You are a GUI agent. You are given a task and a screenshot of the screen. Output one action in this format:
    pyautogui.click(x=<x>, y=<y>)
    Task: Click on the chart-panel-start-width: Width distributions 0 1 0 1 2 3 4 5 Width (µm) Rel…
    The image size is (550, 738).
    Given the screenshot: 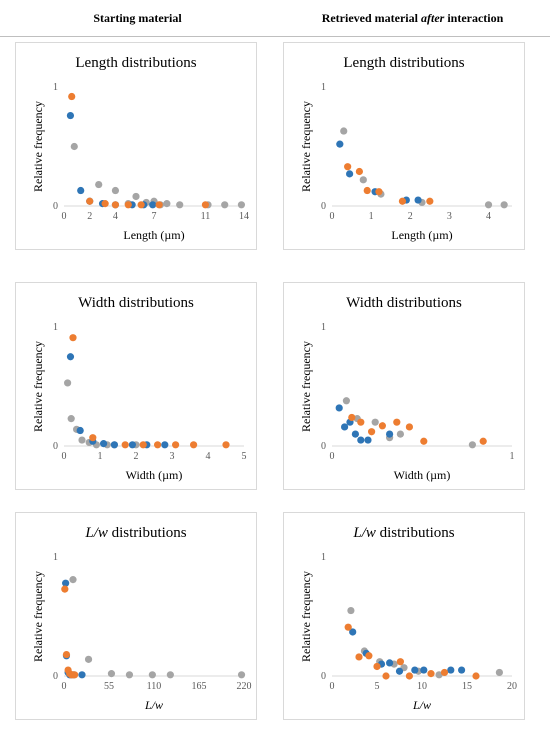 What is the action you would take?
    pyautogui.click(x=136, y=386)
    